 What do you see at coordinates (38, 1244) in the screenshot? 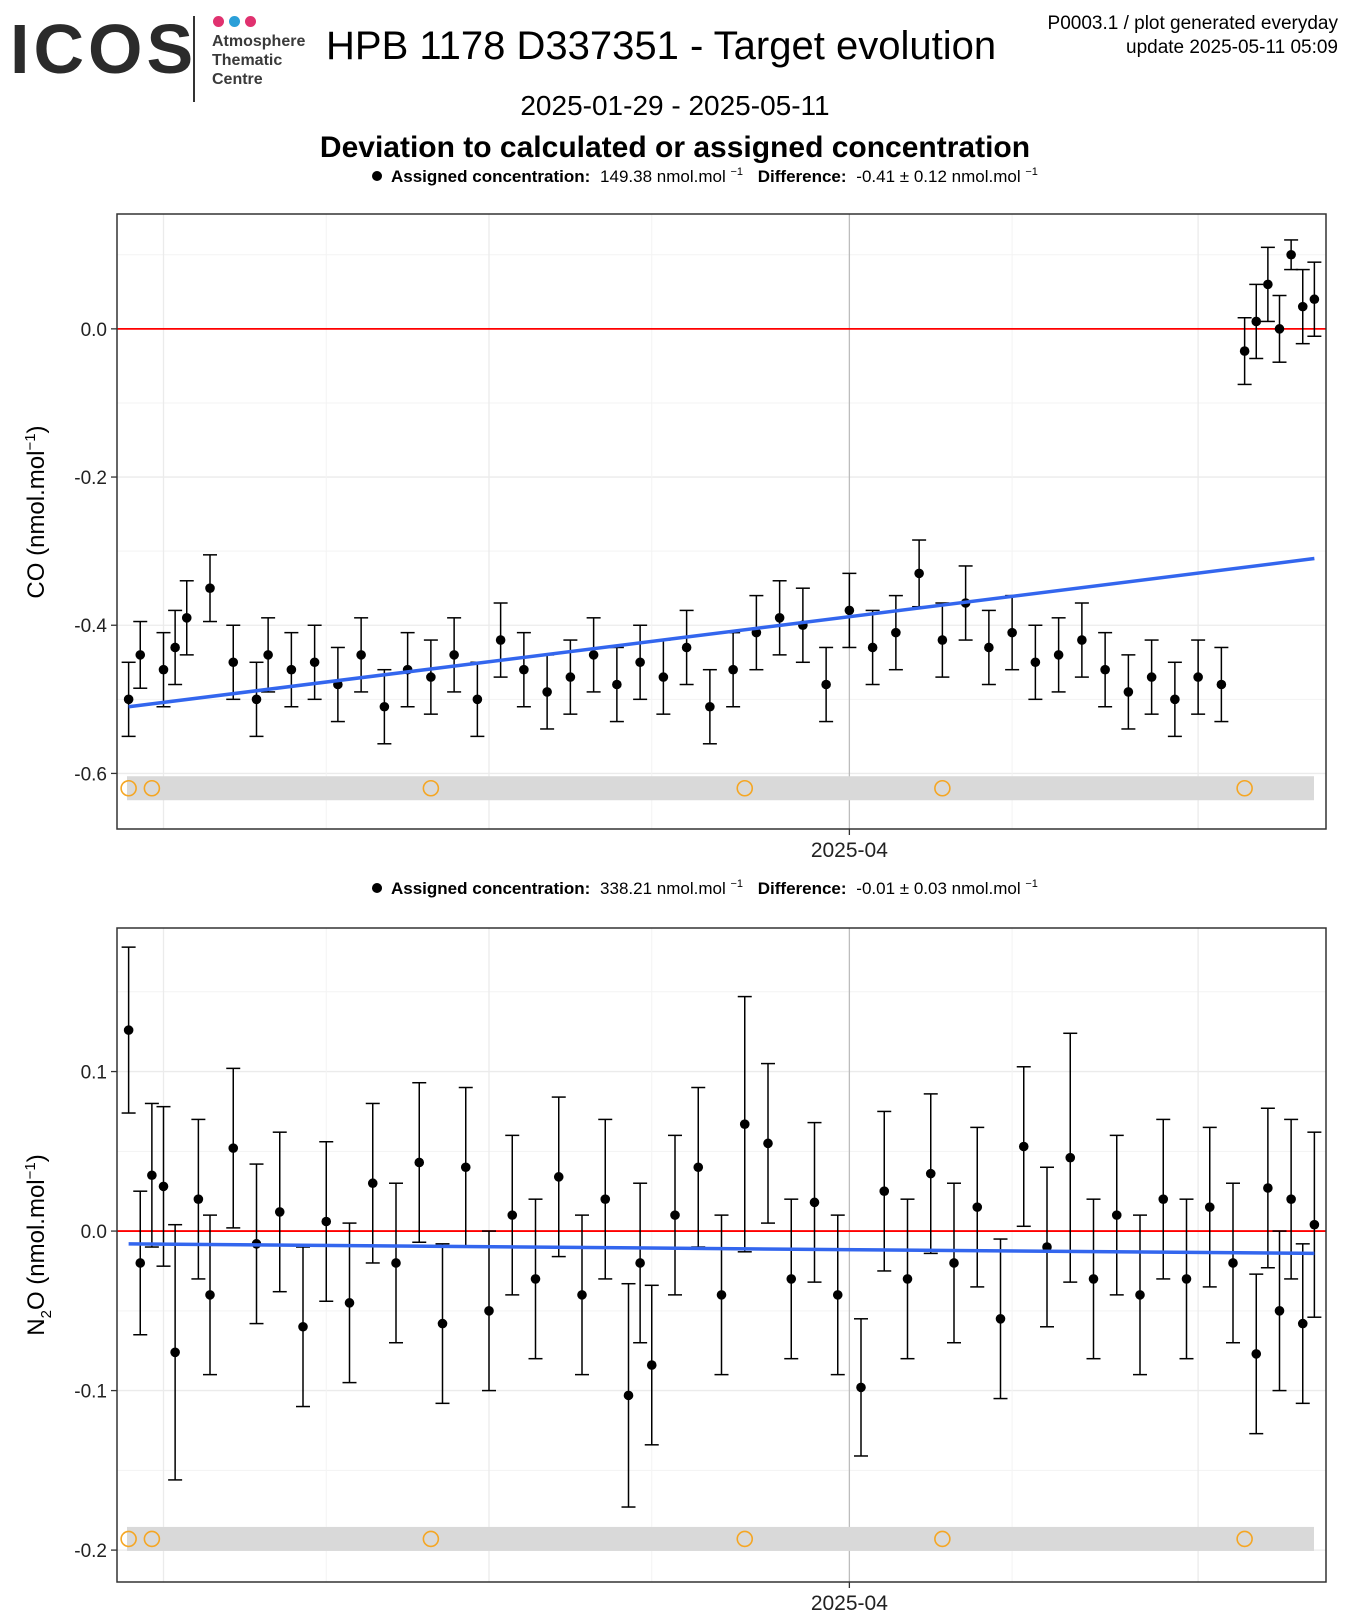
I see `n2o-y-axis-label: N2O (nmol.mol−1)` at bounding box center [38, 1244].